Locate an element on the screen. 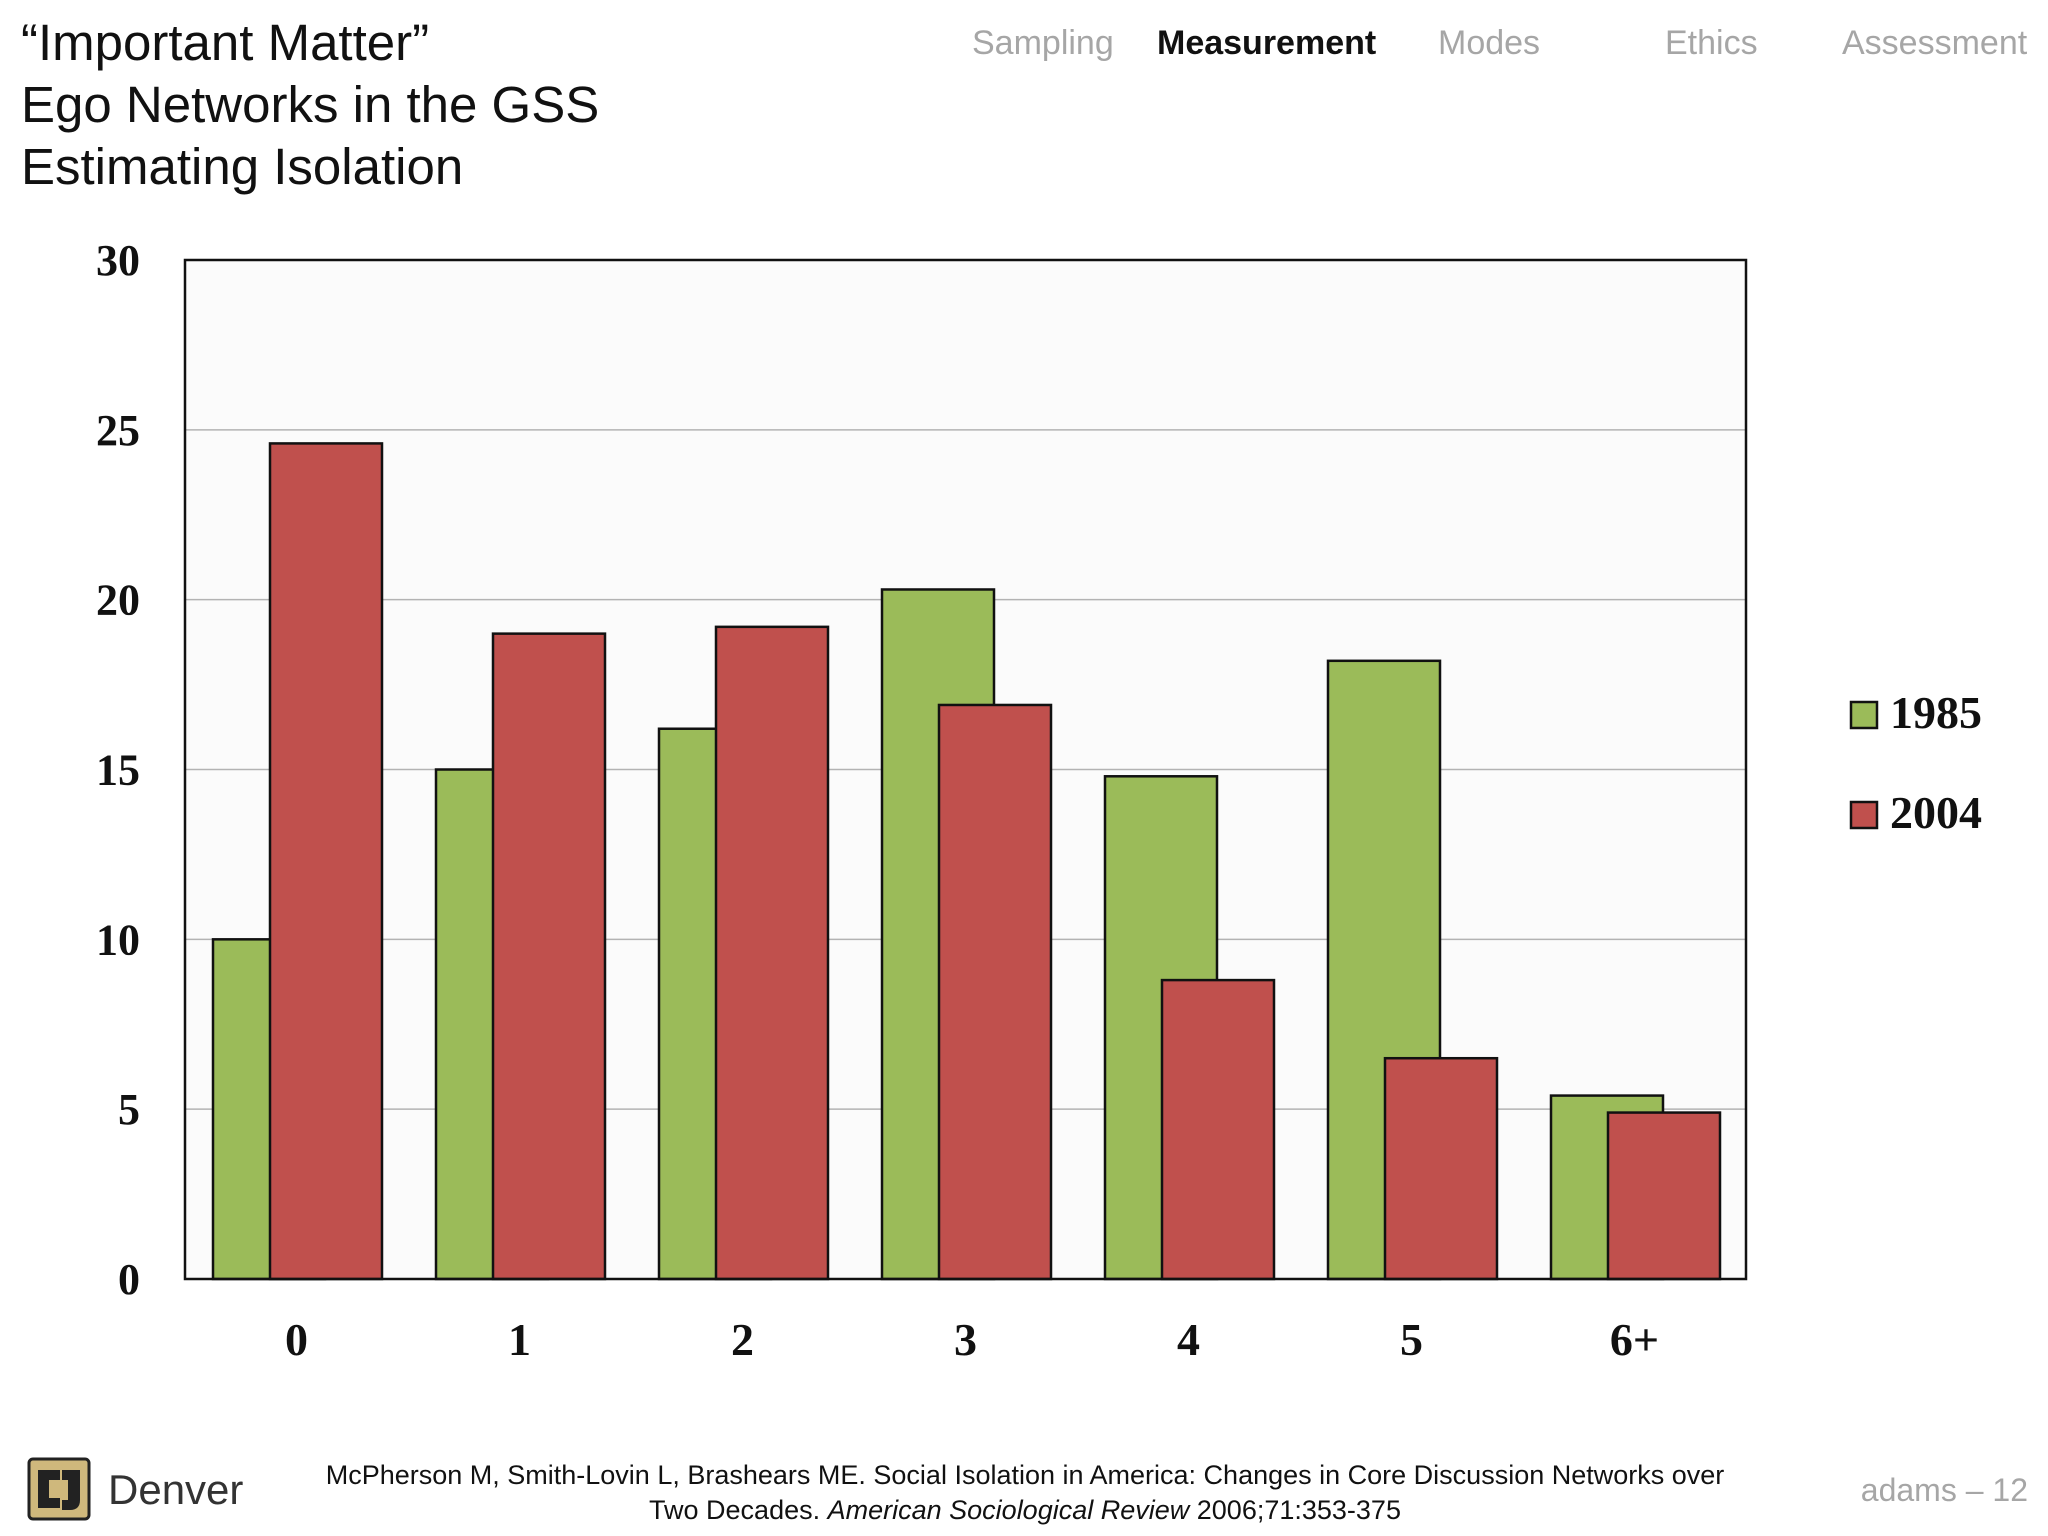 The image size is (2048, 1536). cu-logo-icon is located at coordinates (59, 1489).